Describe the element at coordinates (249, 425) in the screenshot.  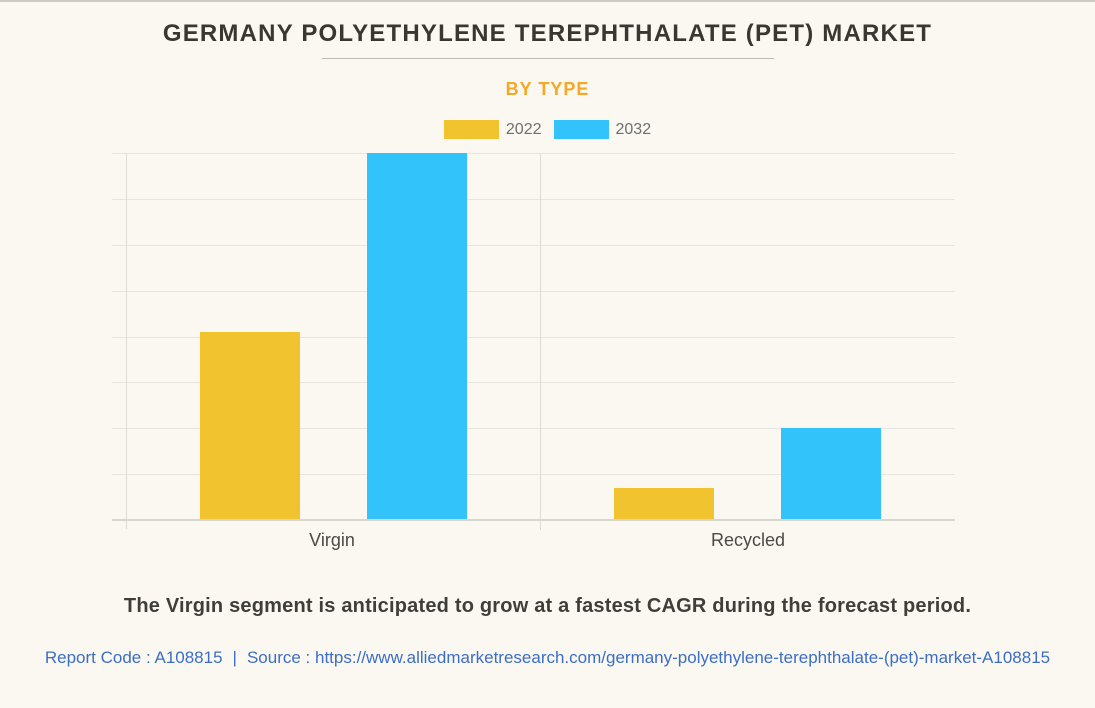
I see `bar-virgin-2022` at that location.